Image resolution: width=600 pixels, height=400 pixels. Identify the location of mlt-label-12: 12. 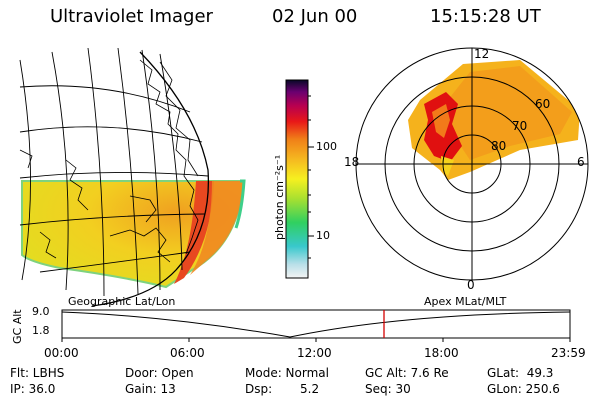
(482, 54).